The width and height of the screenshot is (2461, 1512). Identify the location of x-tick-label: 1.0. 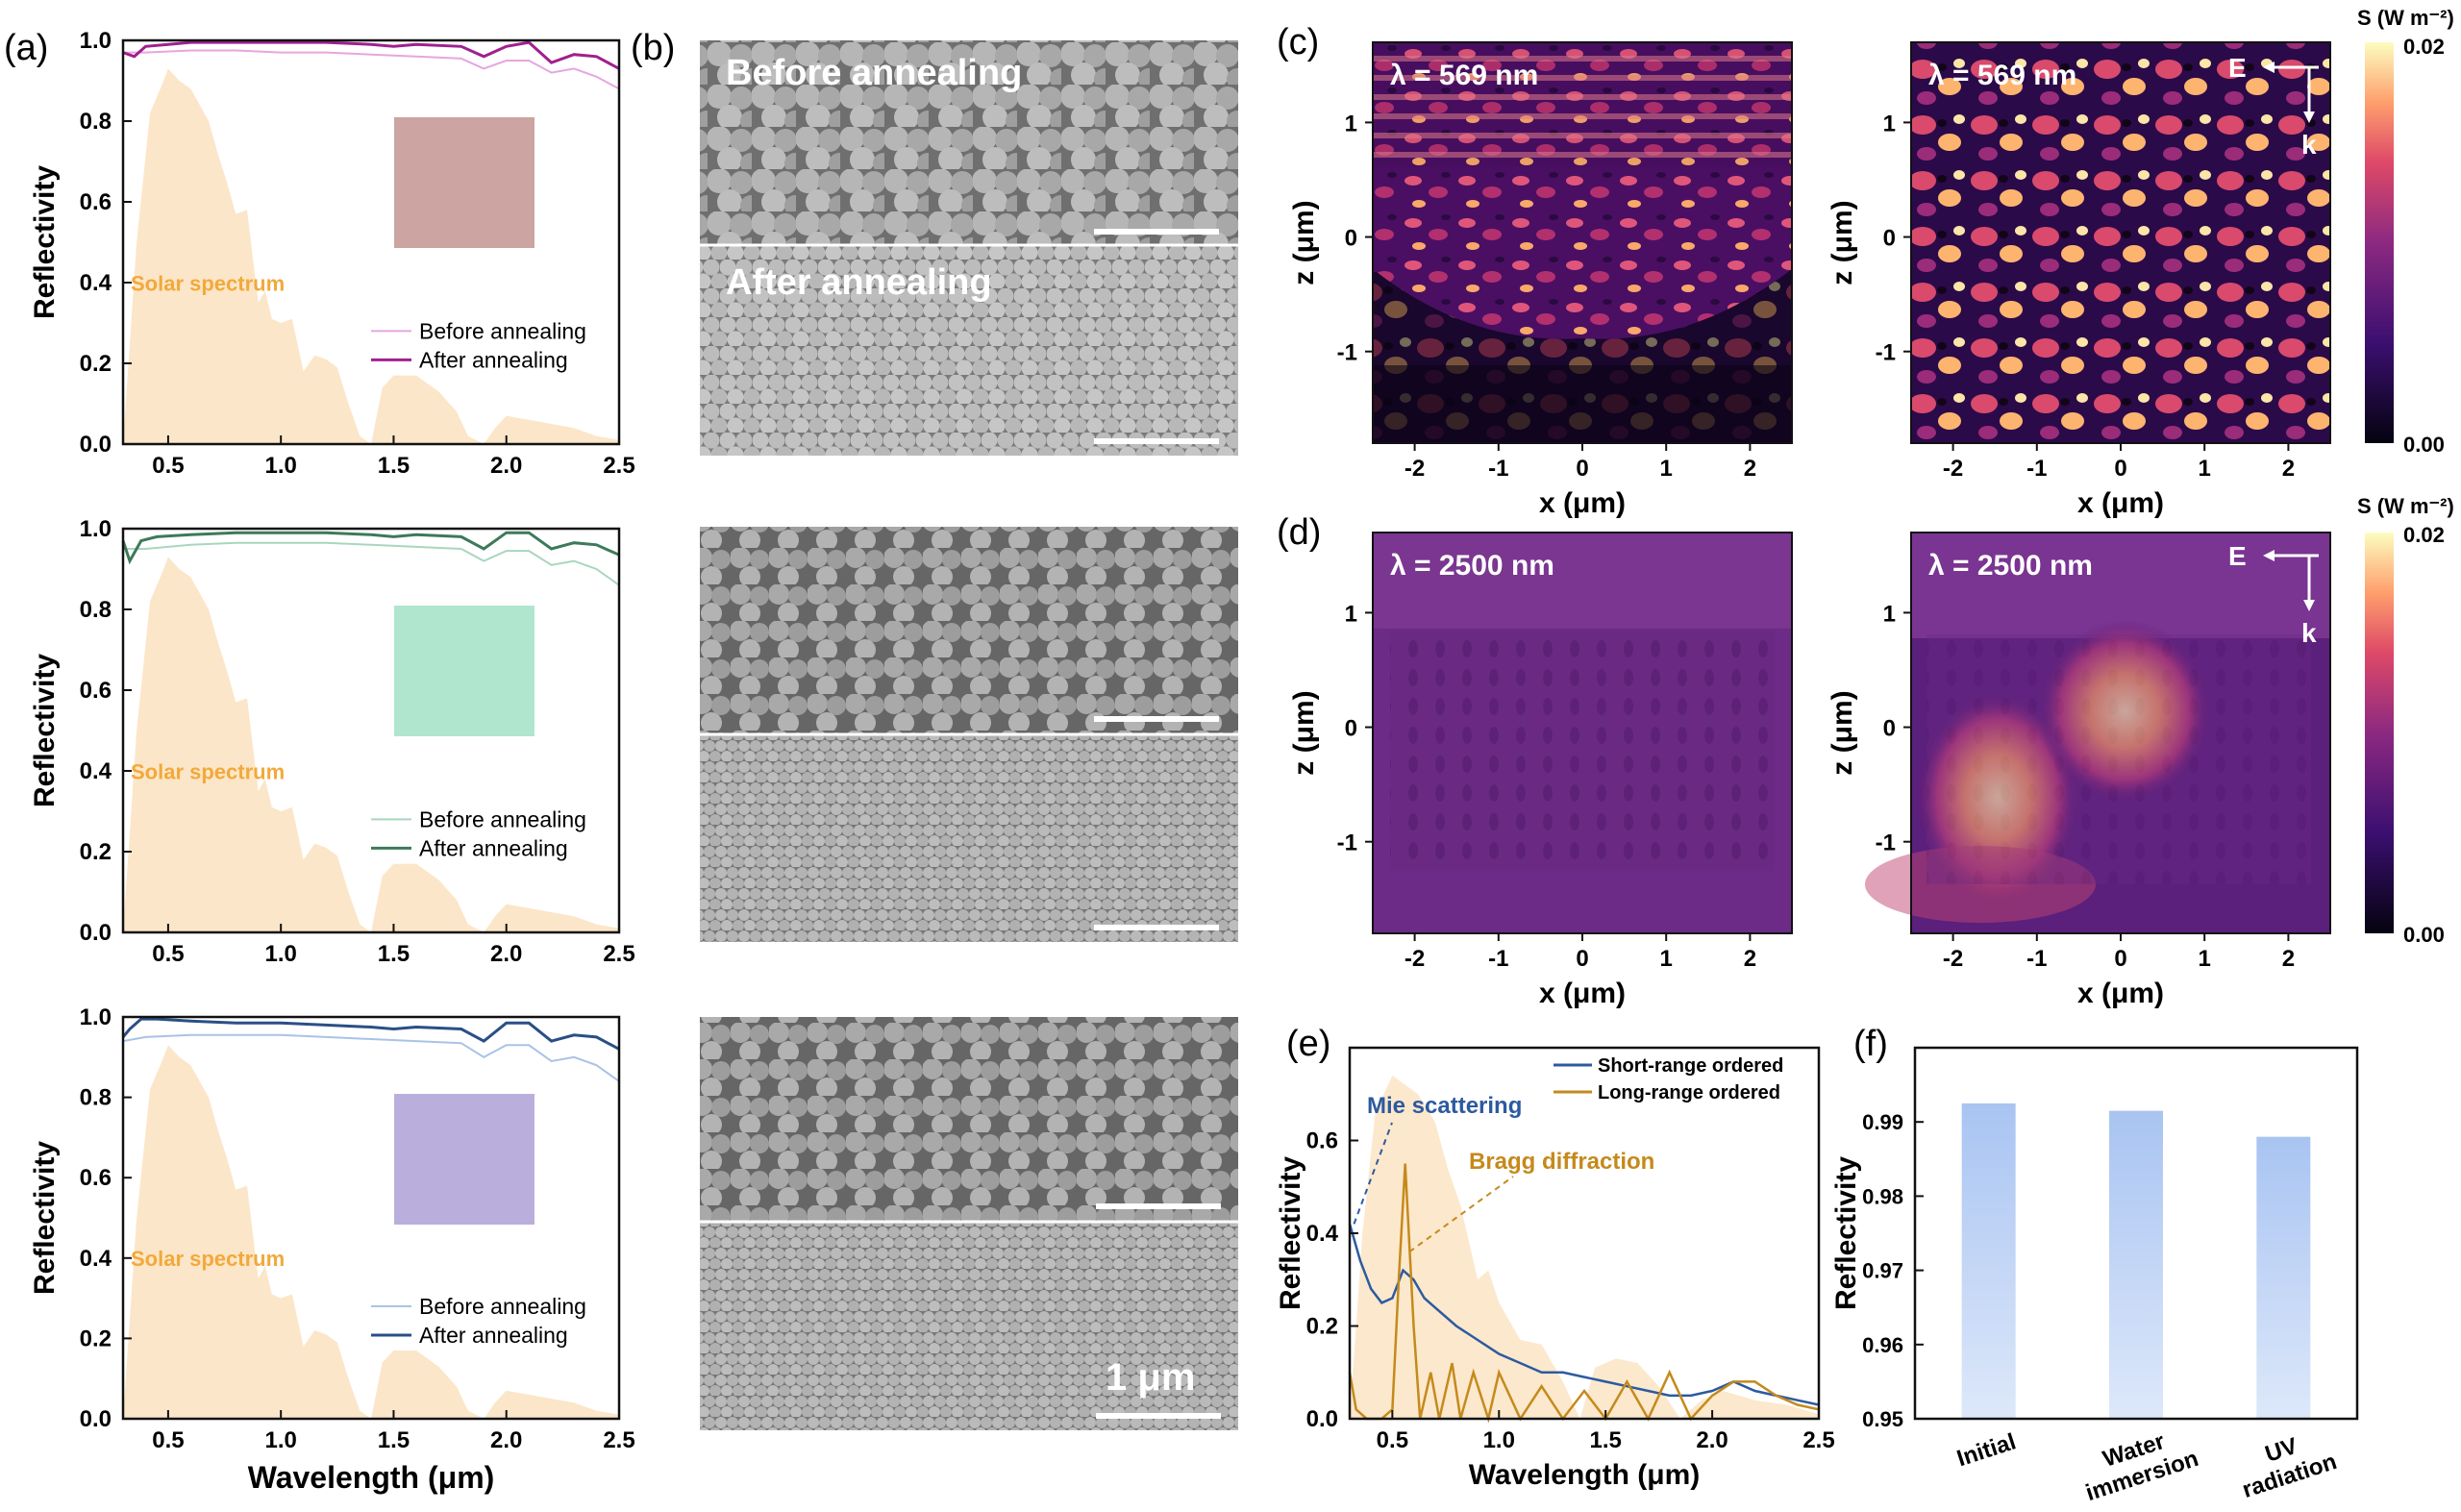
(280, 954).